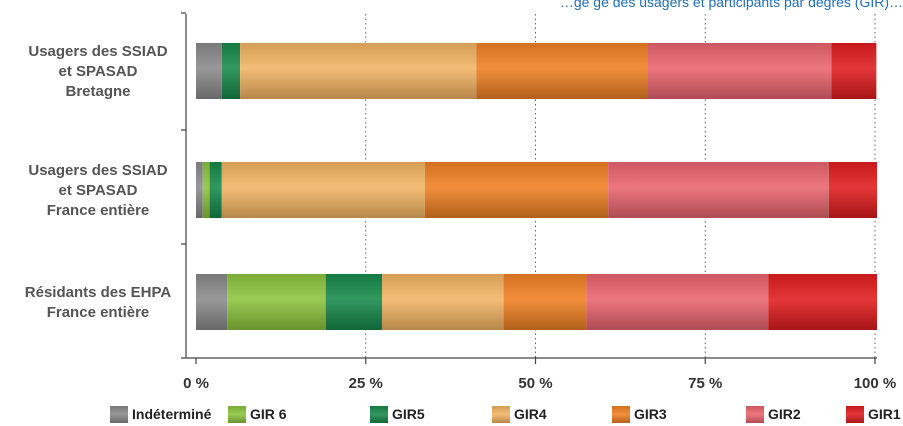  What do you see at coordinates (268, 414) in the screenshot?
I see `legend-label: GIR 6` at bounding box center [268, 414].